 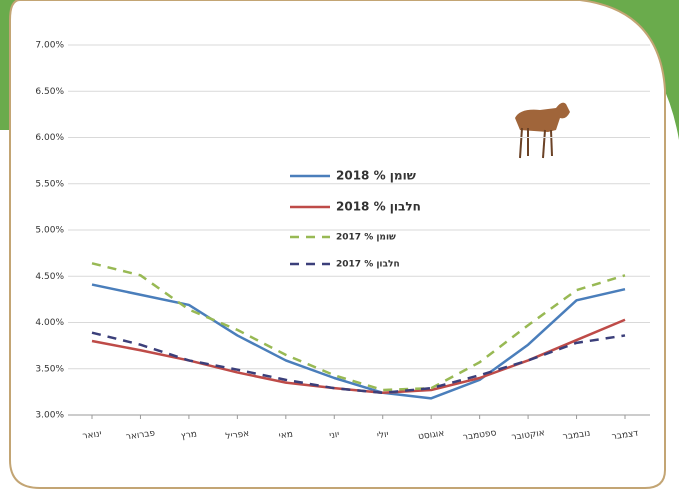 I want to click on y-tick-label: 5.00%, so click(x=49, y=231).